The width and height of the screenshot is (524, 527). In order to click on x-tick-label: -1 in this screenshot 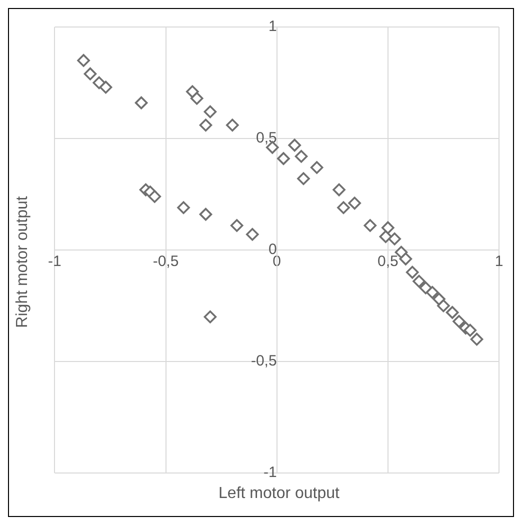, I will do `click(55, 261)`.